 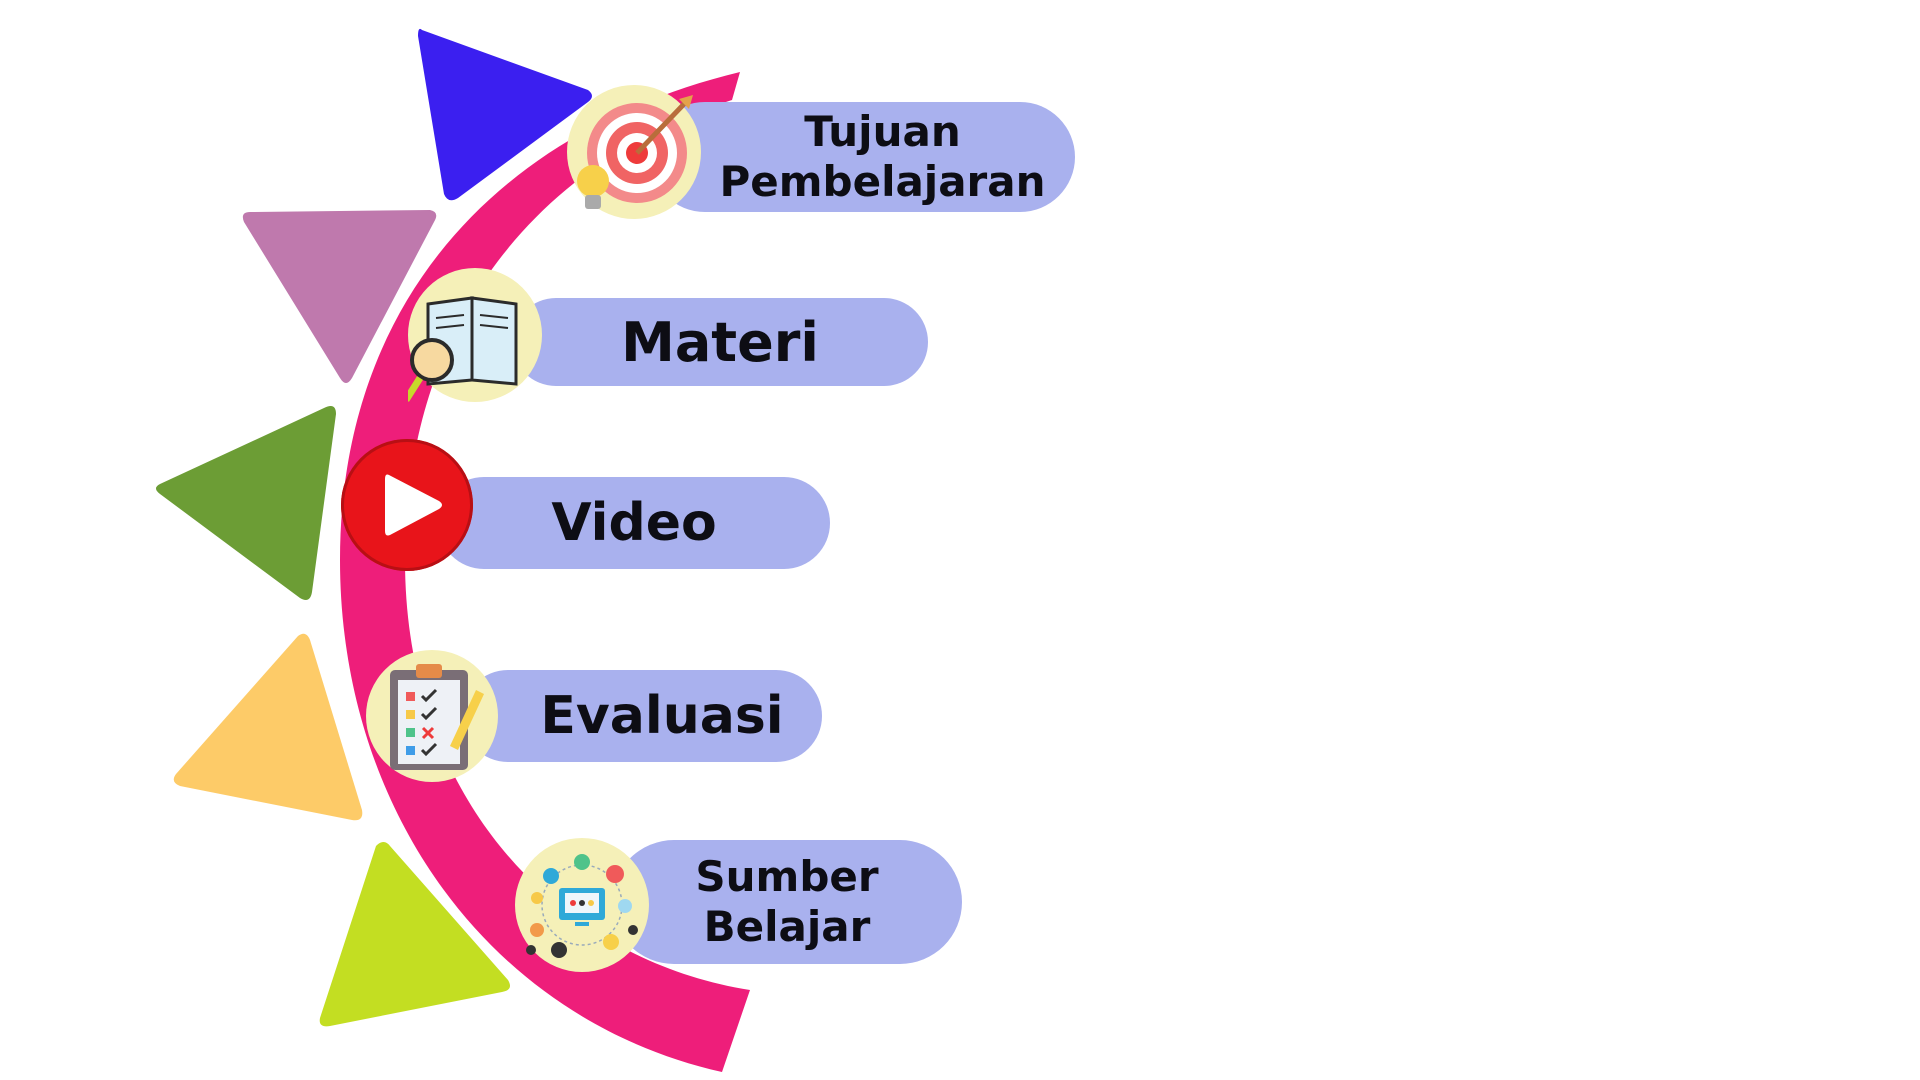 What do you see at coordinates (505, 114) in the screenshot?
I see `triangle-blue` at bounding box center [505, 114].